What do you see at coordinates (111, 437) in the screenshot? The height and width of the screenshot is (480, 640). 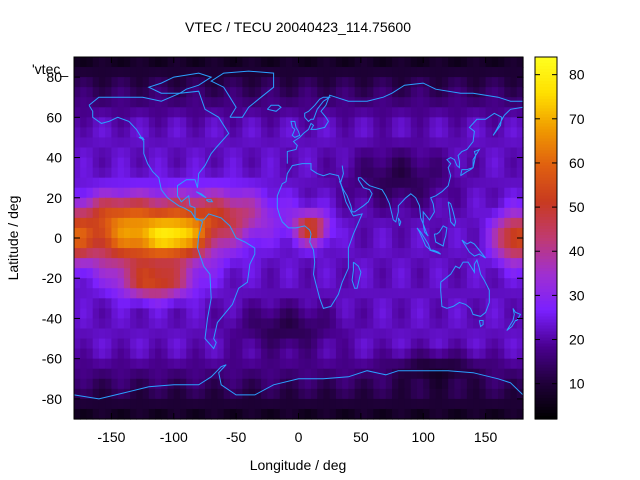 I see `x-tick-label: -150` at bounding box center [111, 437].